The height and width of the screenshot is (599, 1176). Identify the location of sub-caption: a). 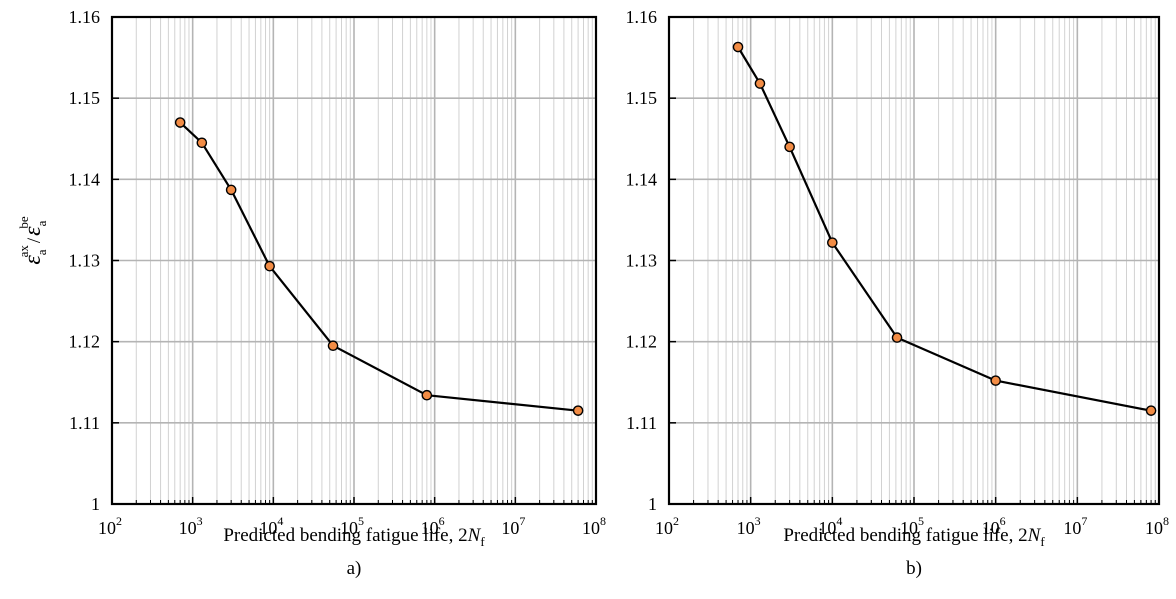
(354, 568).